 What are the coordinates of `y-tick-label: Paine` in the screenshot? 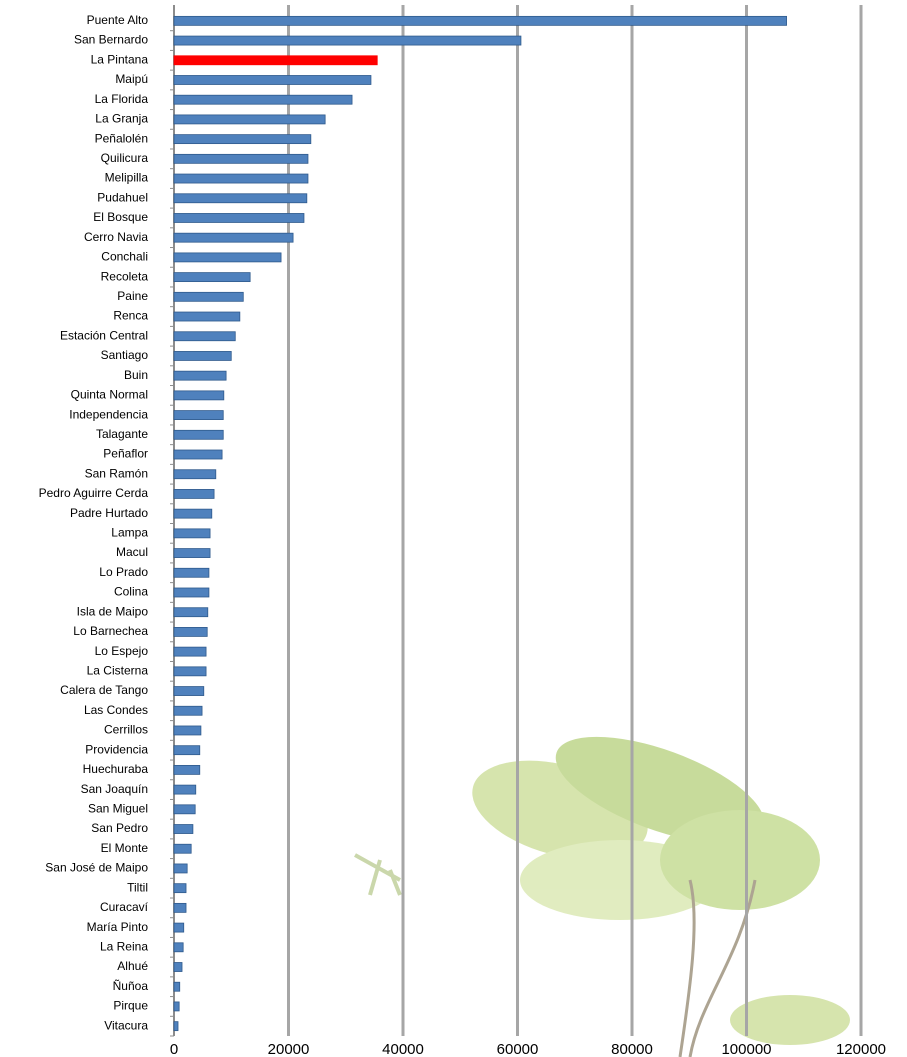 It's located at (132, 296).